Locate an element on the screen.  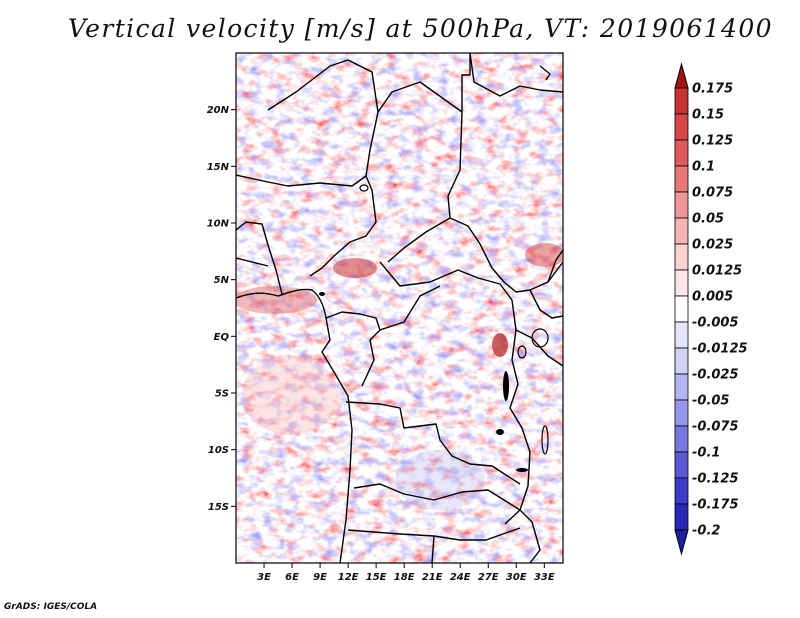
colorbar-label: 0.0125 is located at coordinates (717, 271).